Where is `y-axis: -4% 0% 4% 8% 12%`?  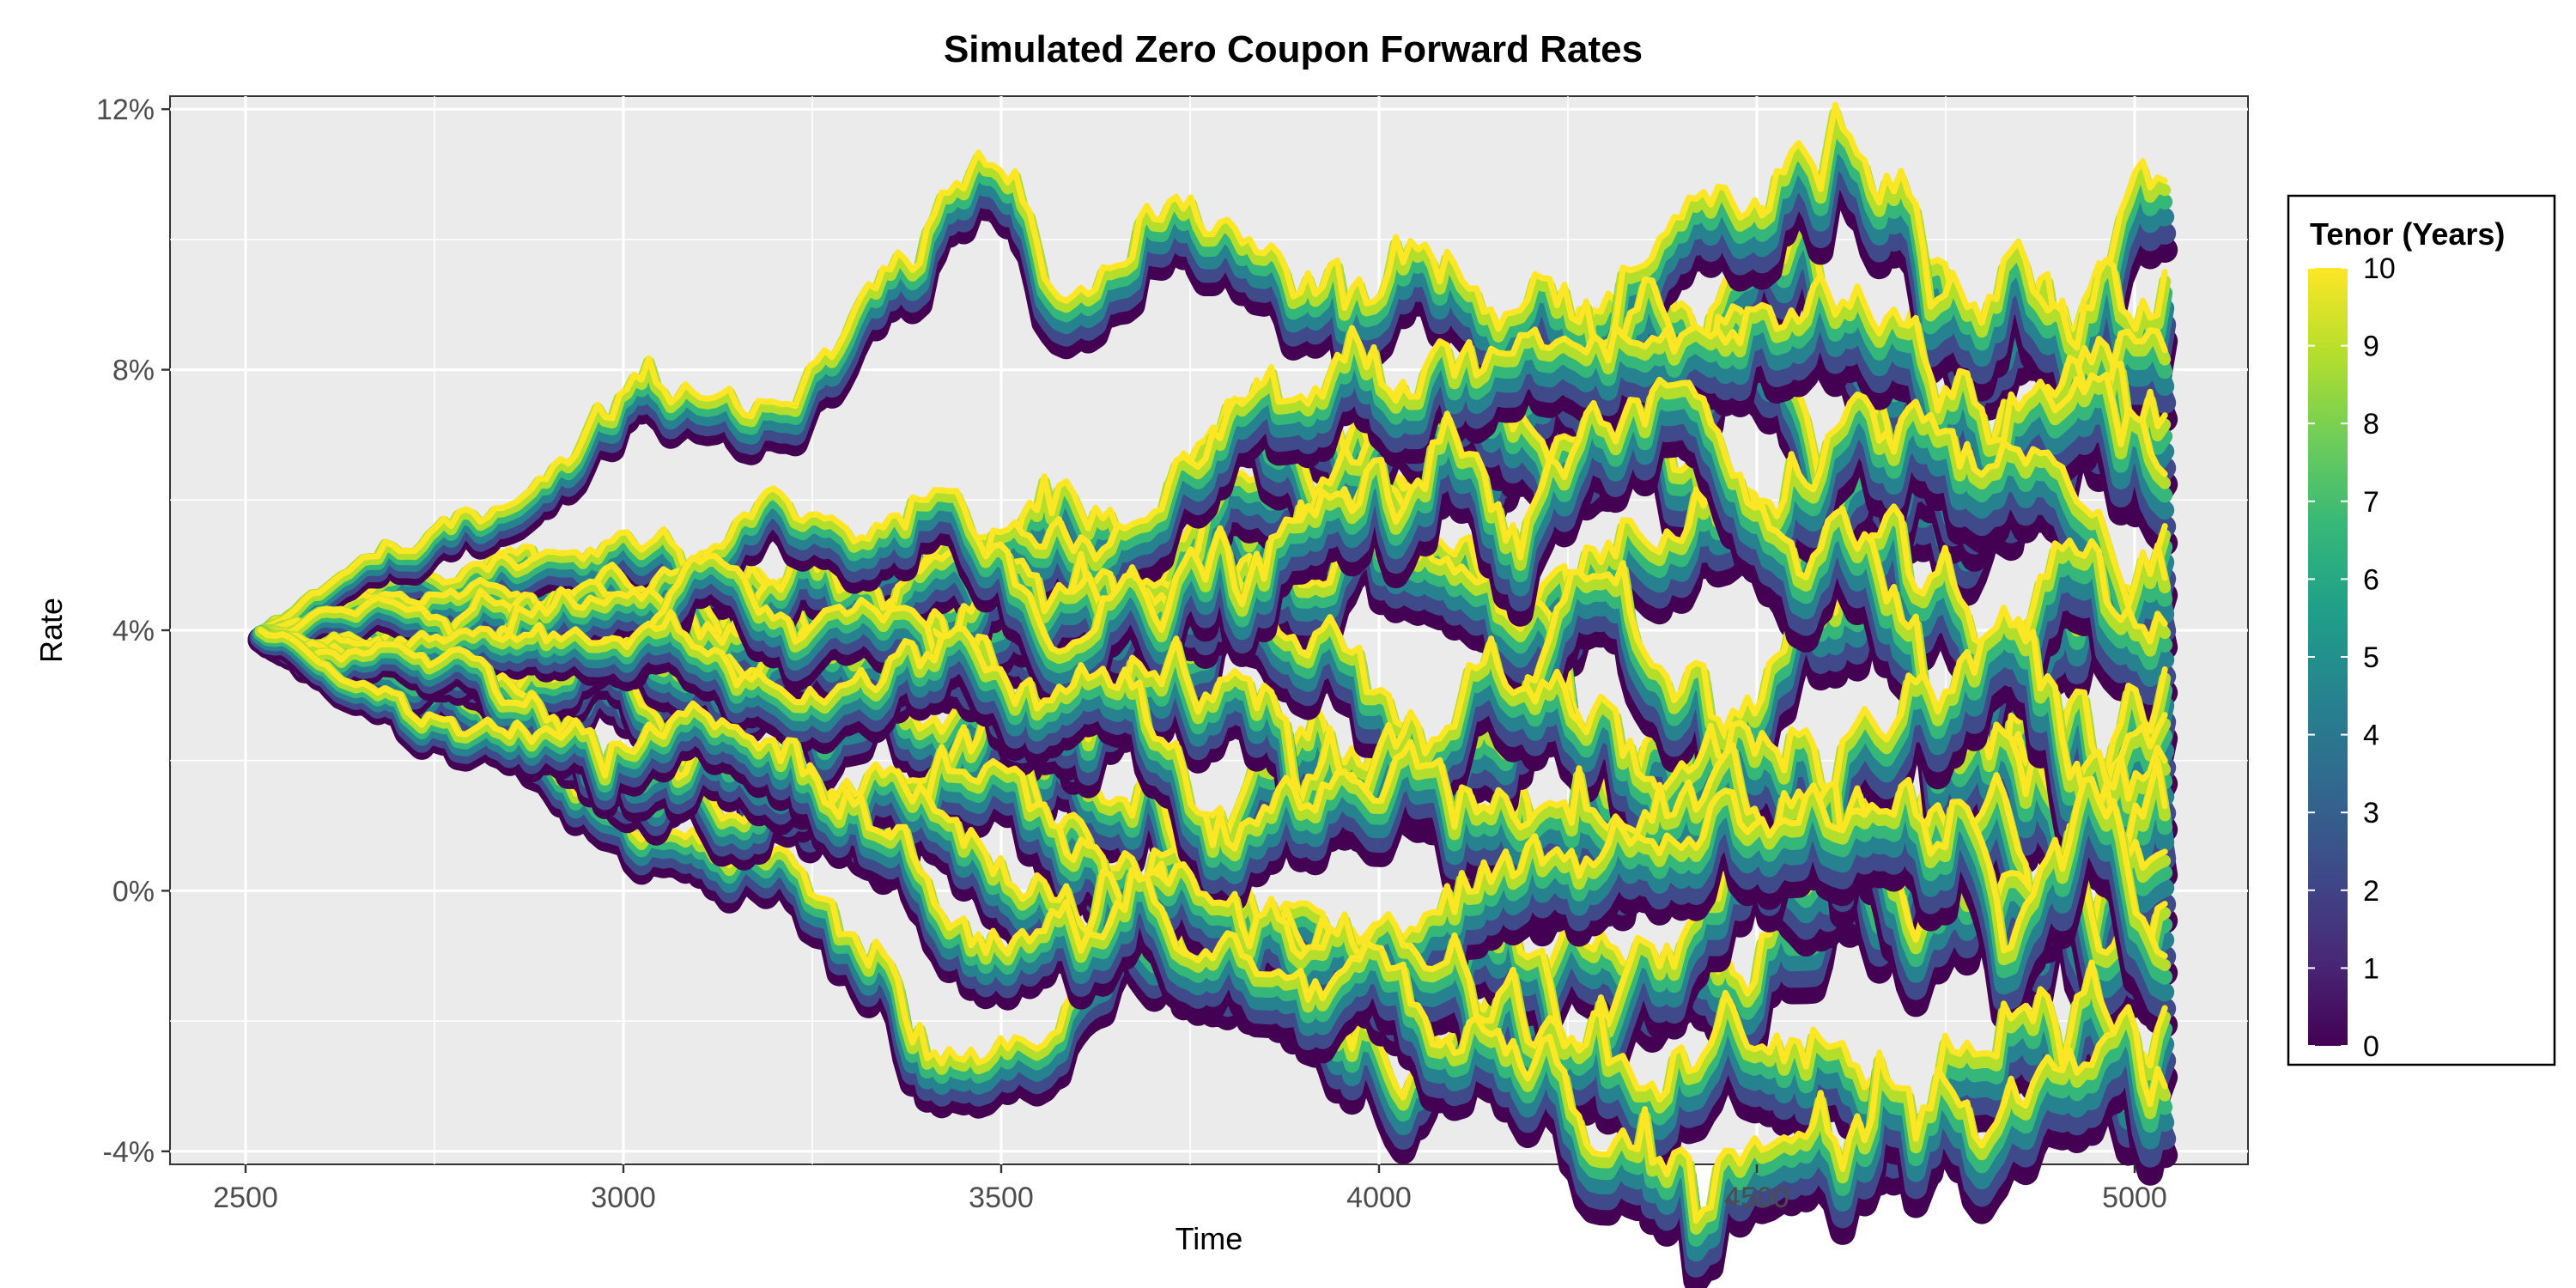
y-axis: -4% 0% 4% 8% 12% is located at coordinates (133, 631).